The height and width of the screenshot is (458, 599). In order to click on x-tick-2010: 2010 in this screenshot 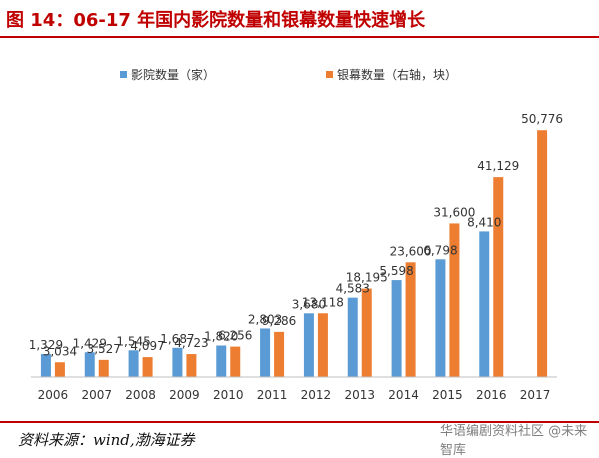, I will do `click(228, 395)`.